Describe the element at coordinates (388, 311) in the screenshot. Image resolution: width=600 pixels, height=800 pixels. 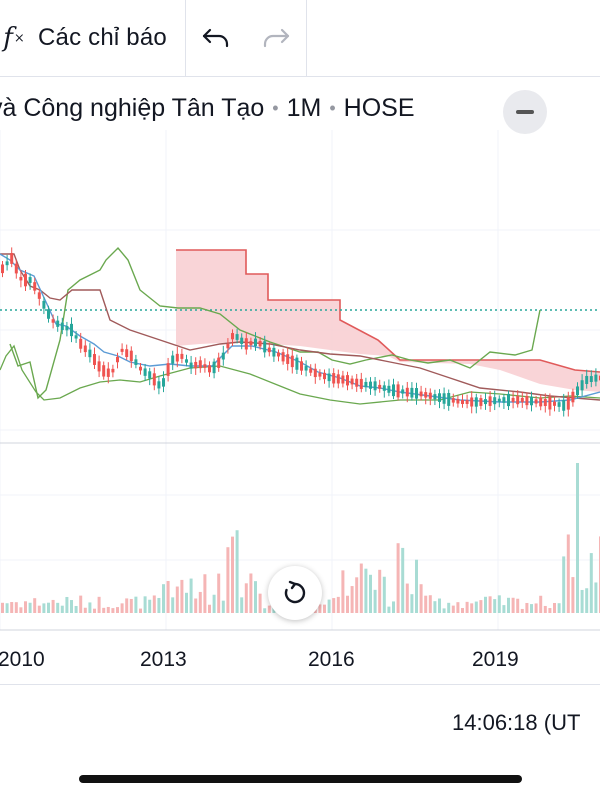
I see `ichimoku-span-b` at that location.